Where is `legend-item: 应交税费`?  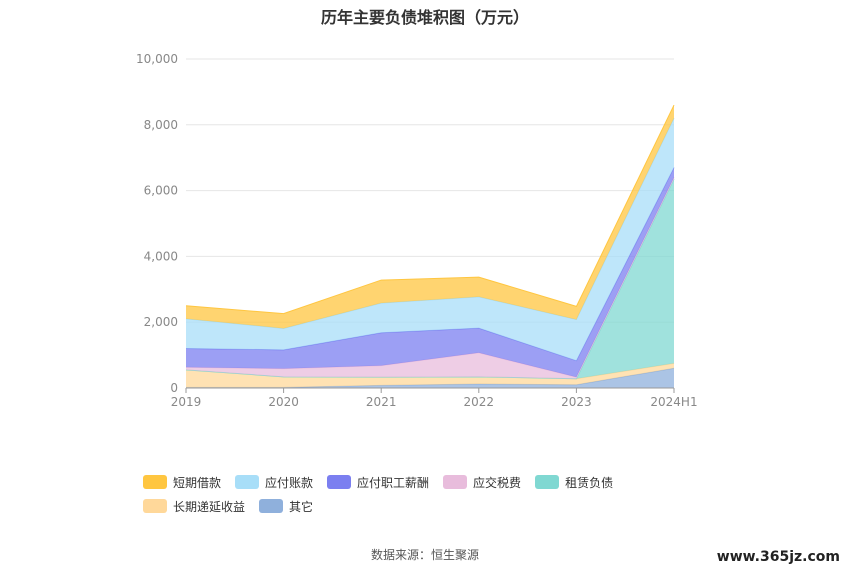
legend-item: 应交税费 is located at coordinates (482, 482).